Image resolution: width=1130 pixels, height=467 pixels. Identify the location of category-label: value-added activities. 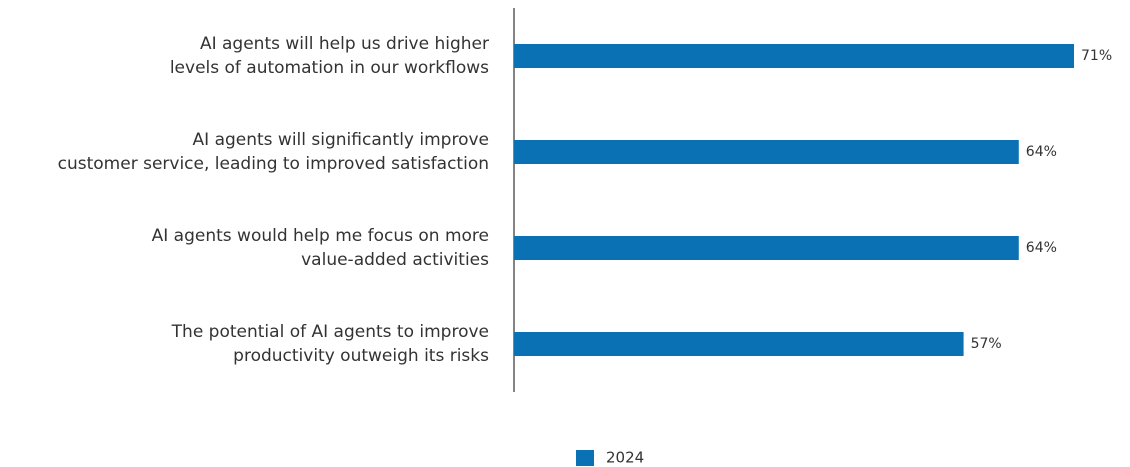
(395, 260).